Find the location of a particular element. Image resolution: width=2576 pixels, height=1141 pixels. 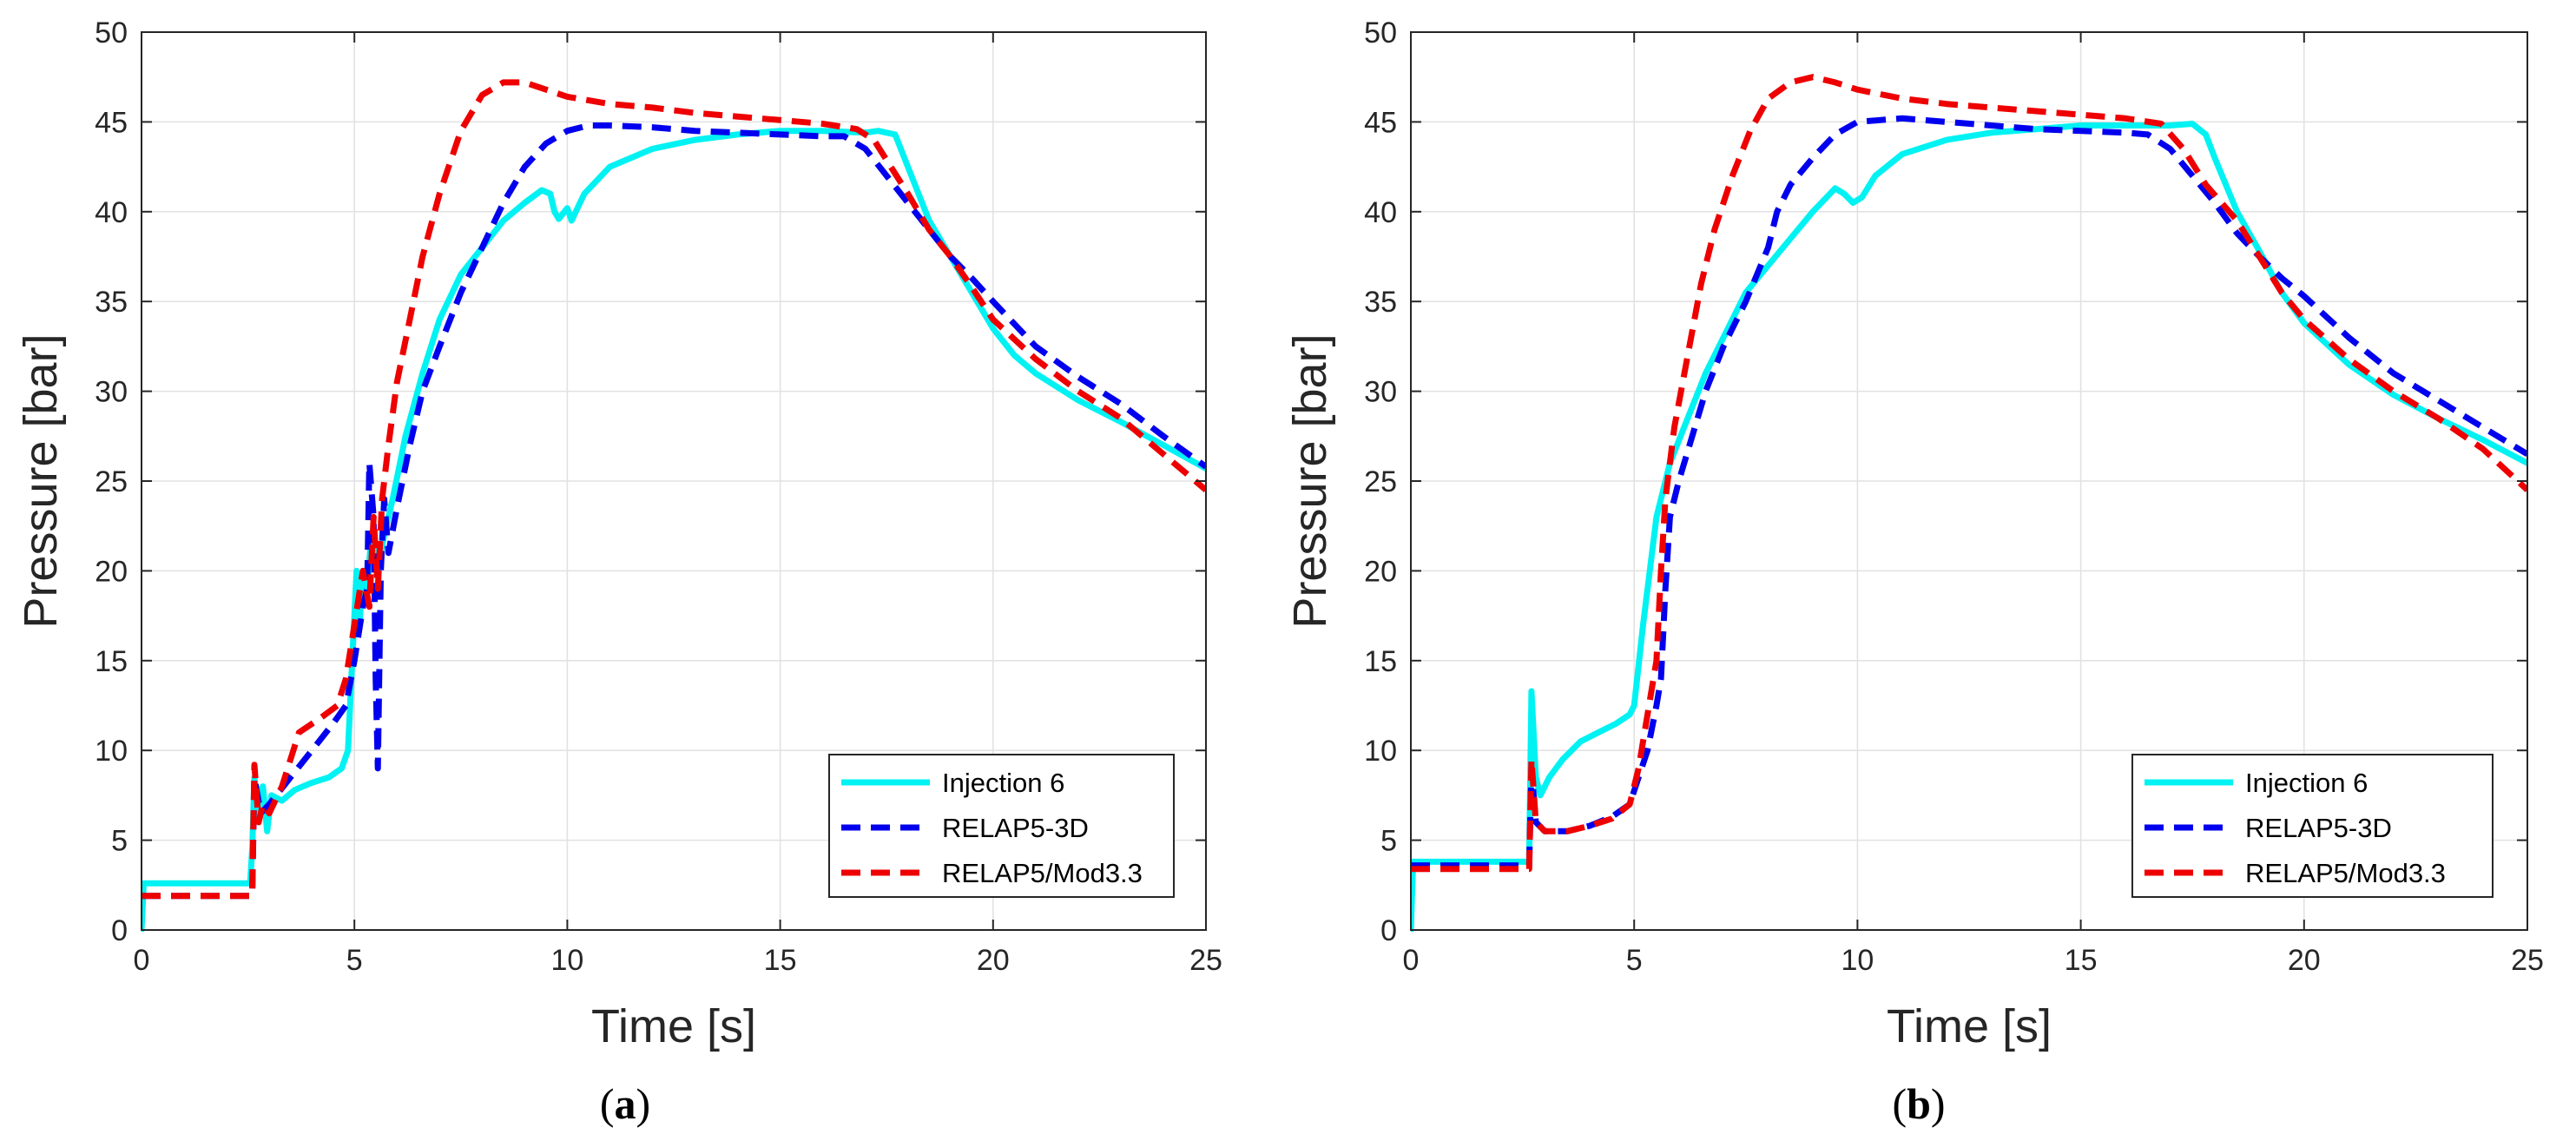

panel-label-letter: b is located at coordinates (1919, 1103).